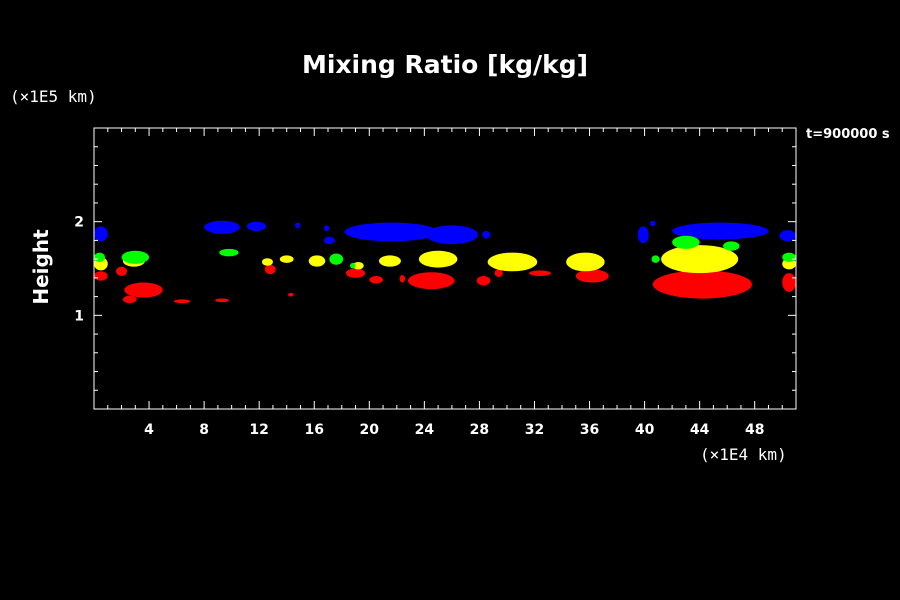  What do you see at coordinates (848, 134) in the screenshot?
I see `time-label: t=900000 s` at bounding box center [848, 134].